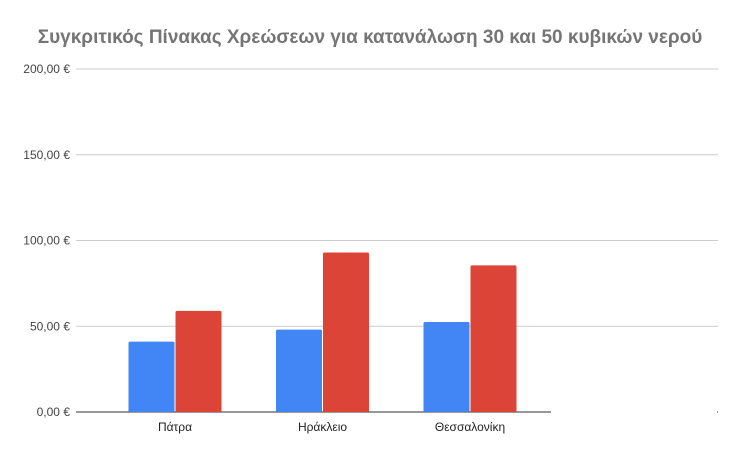  I want to click on x-axis-ticks: Πάτρα Ηράκλειο Θεσσαλονίκη, so click(331, 427).